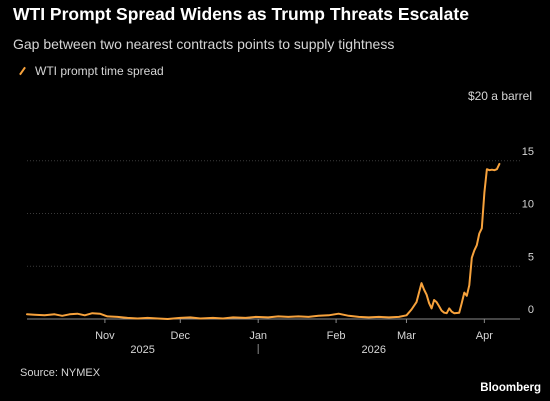 This screenshot has width=550, height=401. I want to click on y-axis-ticks: 0 5 10 15, so click(528, 231).